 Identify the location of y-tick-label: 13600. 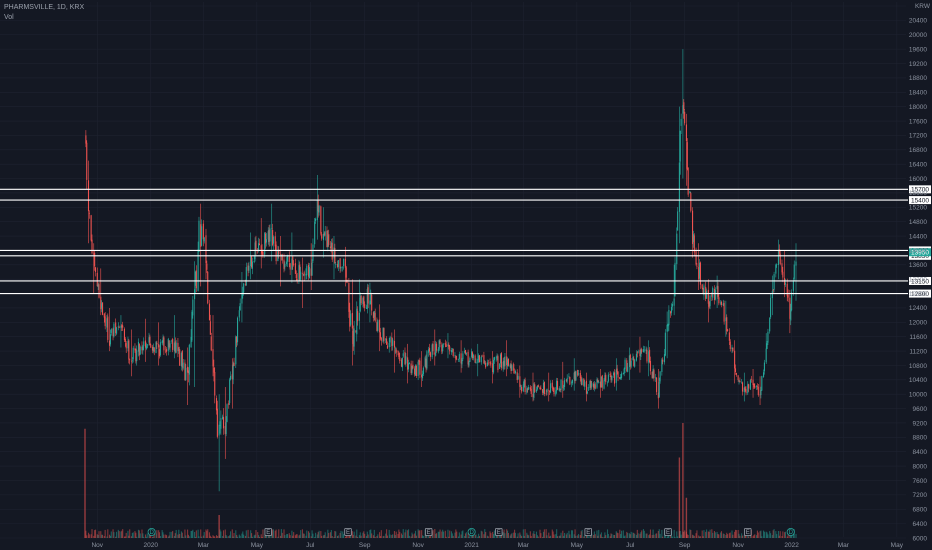
(918, 265).